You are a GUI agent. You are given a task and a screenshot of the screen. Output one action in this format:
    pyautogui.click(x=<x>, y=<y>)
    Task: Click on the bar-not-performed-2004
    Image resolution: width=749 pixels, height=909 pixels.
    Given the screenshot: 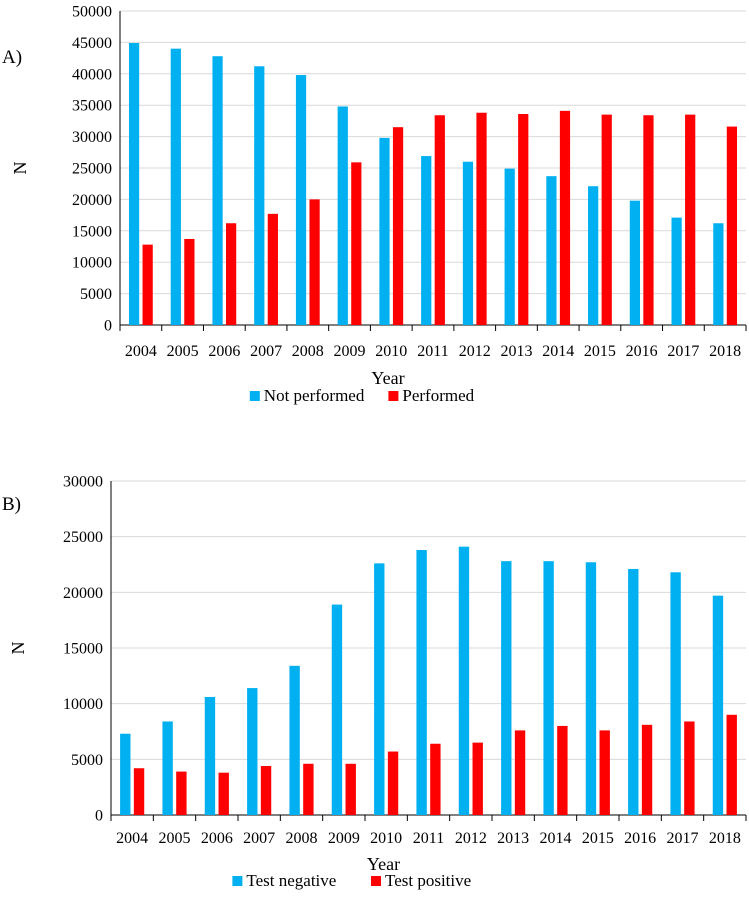 What is the action you would take?
    pyautogui.click(x=134, y=184)
    